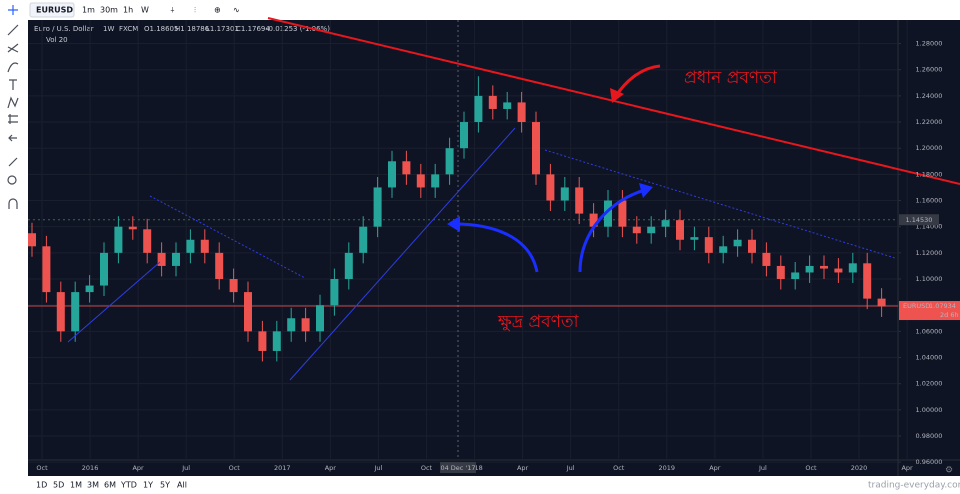 This screenshot has height=494, width=960. Describe the element at coordinates (172, 10) in the screenshot. I see `tool-icon: ⍭` at that location.